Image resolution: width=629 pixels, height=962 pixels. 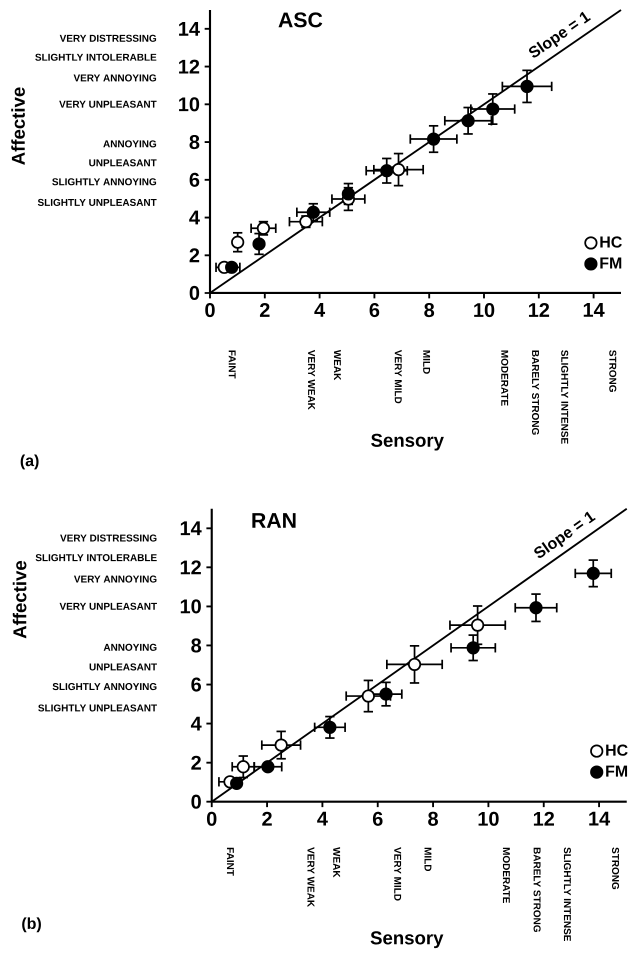 I want to click on chart-title: RAN, so click(x=274, y=520).